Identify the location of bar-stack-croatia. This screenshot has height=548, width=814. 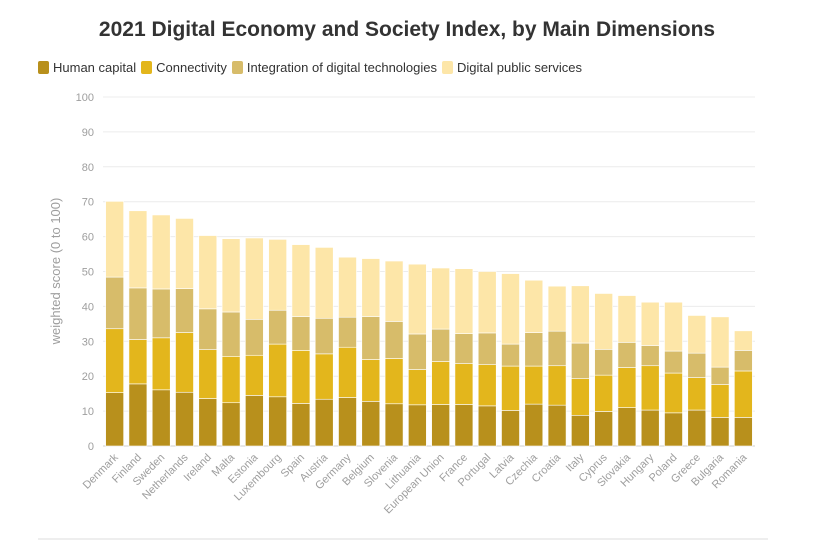
(557, 366).